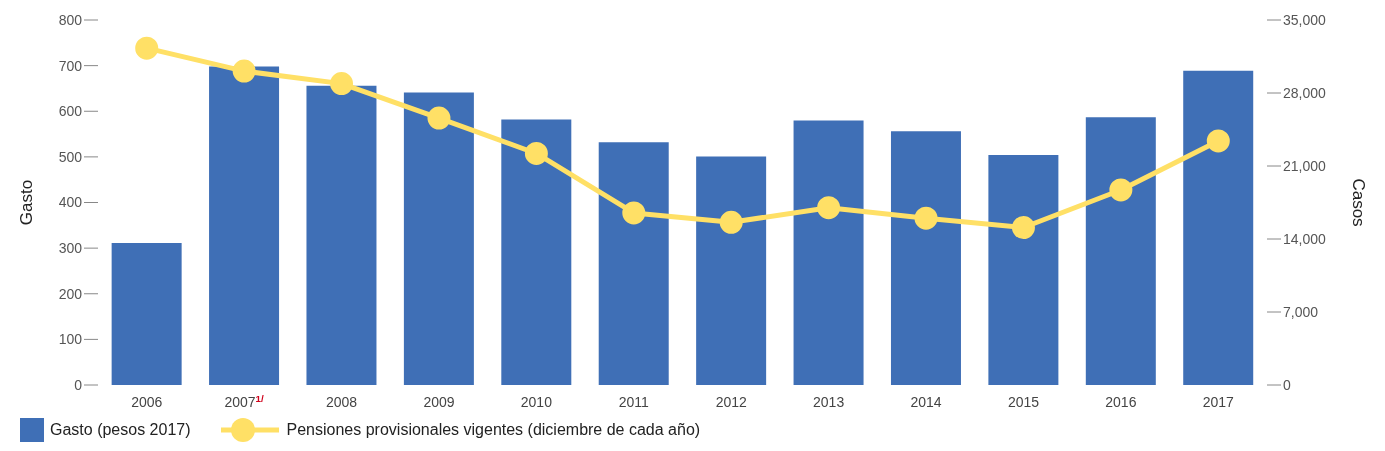 The width and height of the screenshot is (1385, 451). What do you see at coordinates (27, 202) in the screenshot?
I see `y-axis-title: Gasto` at bounding box center [27, 202].